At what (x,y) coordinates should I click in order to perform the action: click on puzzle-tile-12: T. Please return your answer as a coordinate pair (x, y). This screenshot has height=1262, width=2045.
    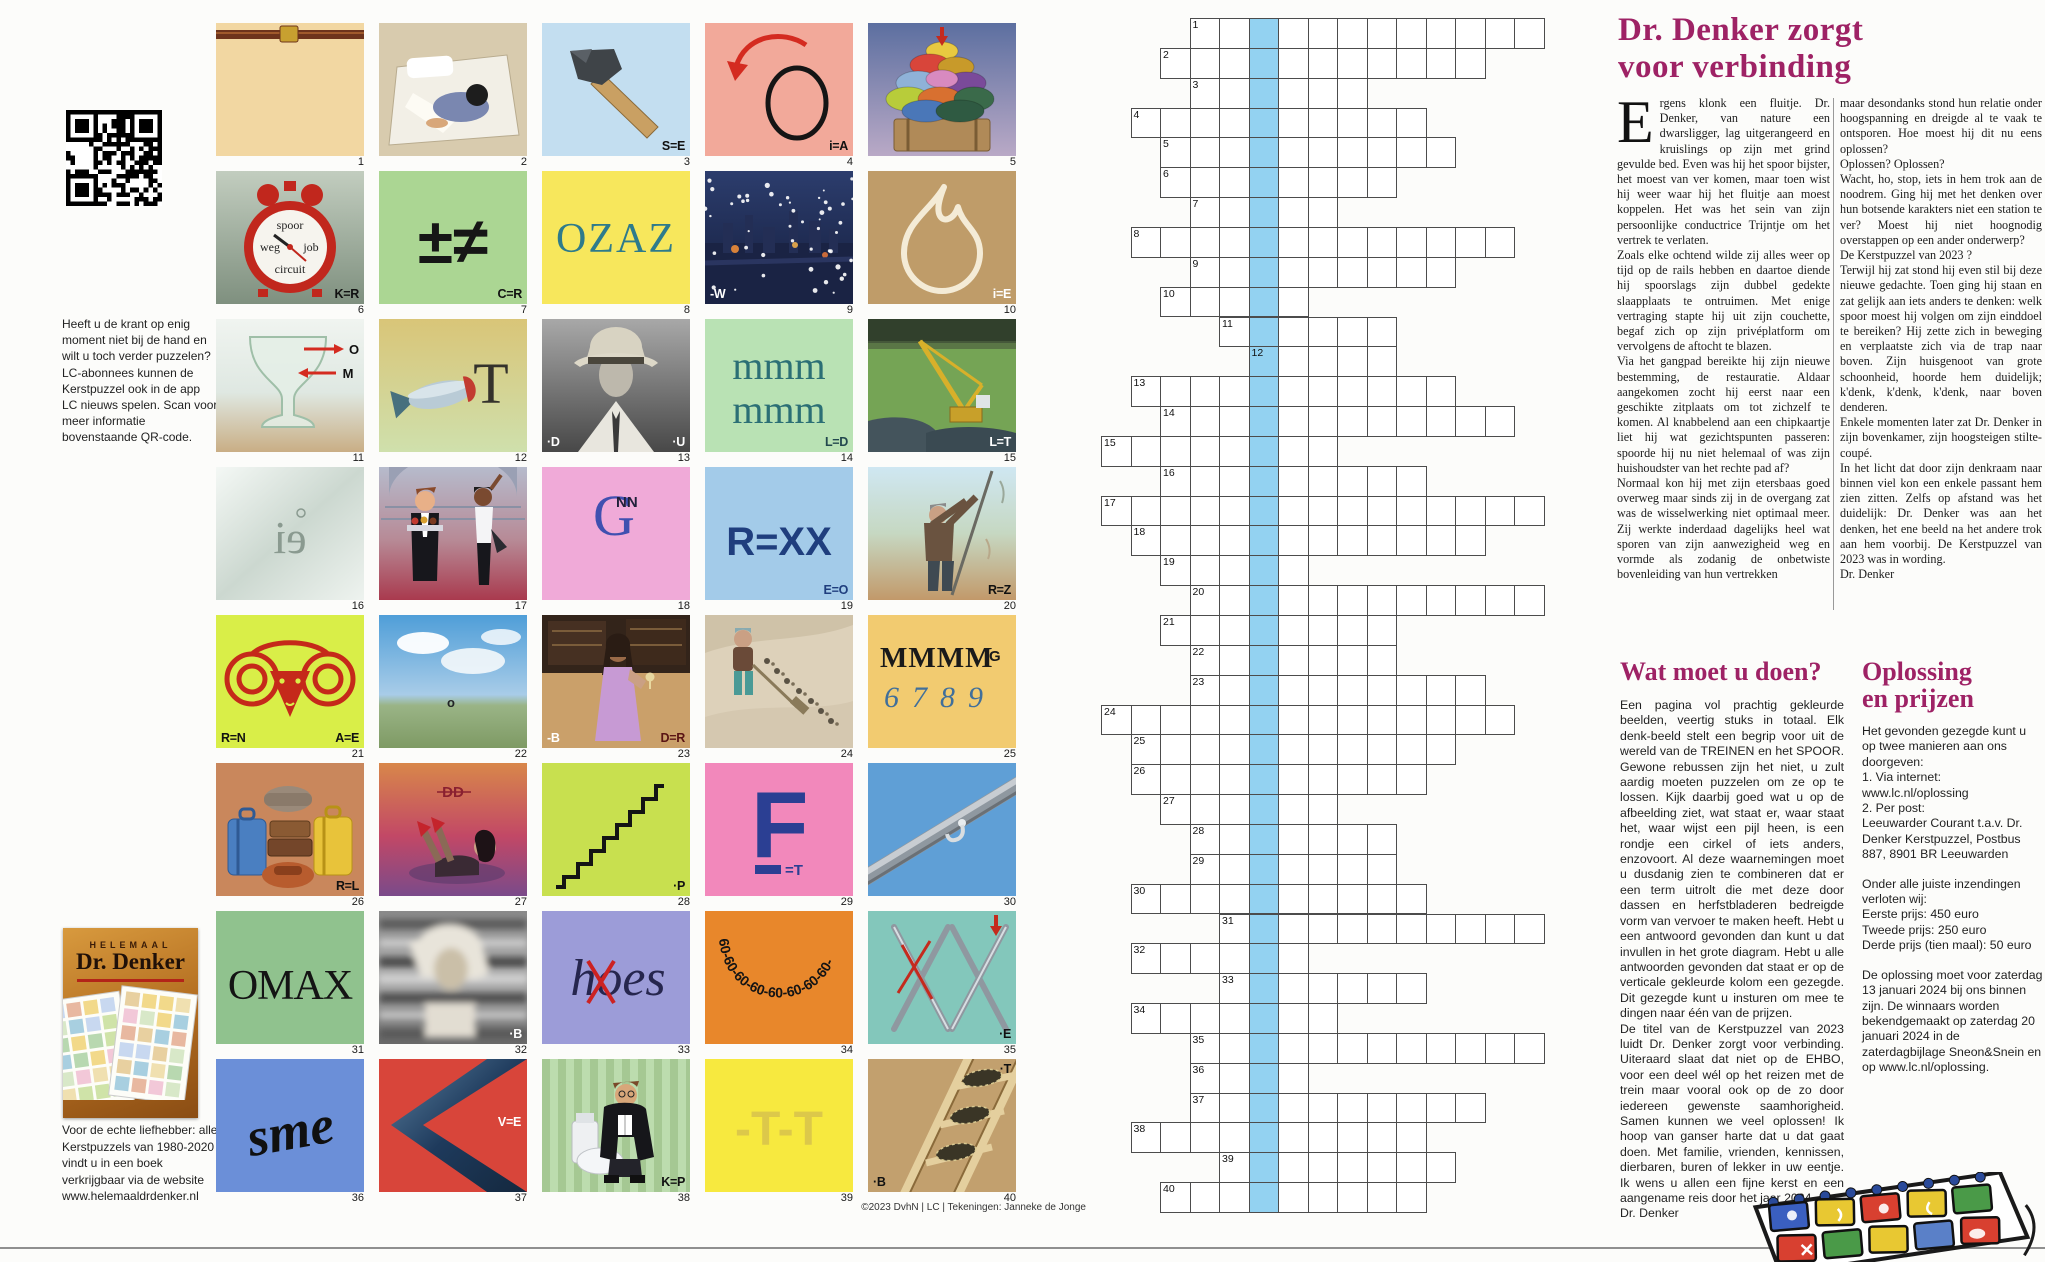
    Looking at the image, I should click on (453, 385).